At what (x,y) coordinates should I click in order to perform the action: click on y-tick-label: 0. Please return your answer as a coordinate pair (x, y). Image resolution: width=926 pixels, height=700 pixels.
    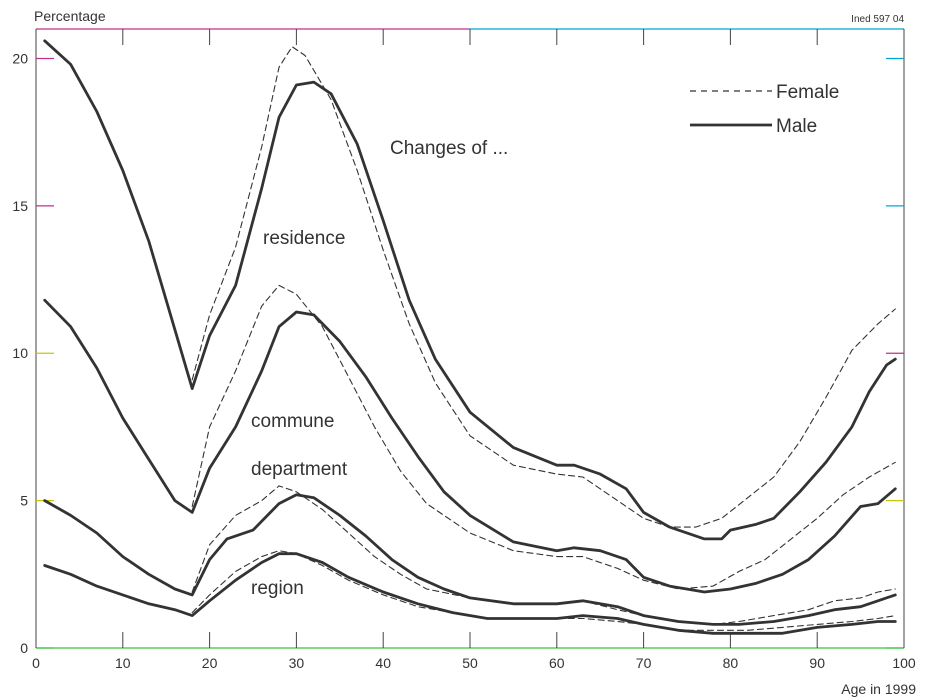
    Looking at the image, I should click on (24, 648).